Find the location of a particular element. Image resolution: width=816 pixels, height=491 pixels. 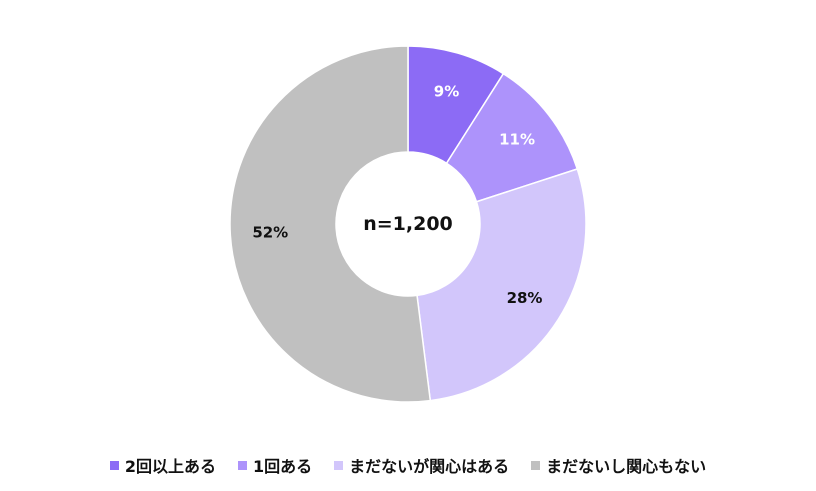

center-label: n=1,200 is located at coordinates (408, 224).